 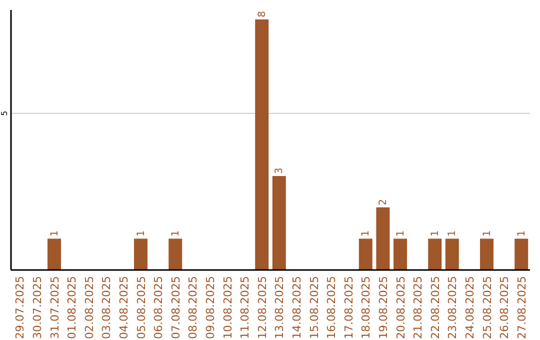 What do you see at coordinates (383, 307) in the screenshot?
I see `x-tick-label: 19.08.2025` at bounding box center [383, 307].